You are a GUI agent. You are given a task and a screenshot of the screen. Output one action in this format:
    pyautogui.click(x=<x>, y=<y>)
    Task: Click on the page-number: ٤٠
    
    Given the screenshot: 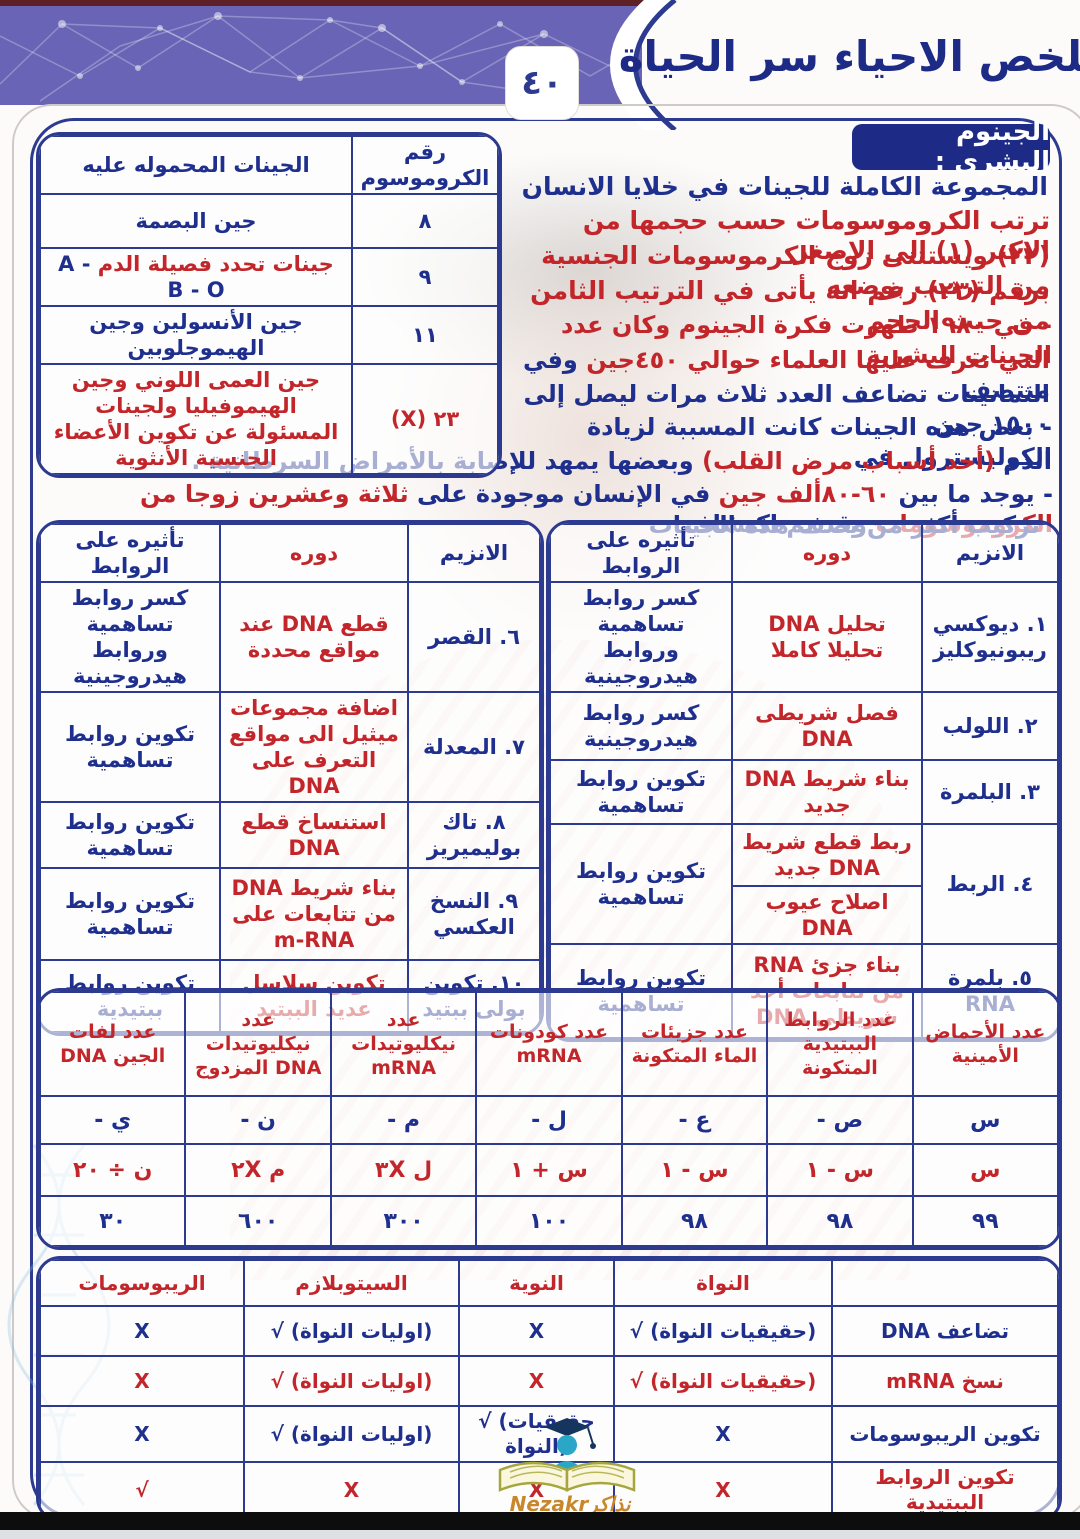 What is the action you would take?
    pyautogui.click(x=542, y=83)
    